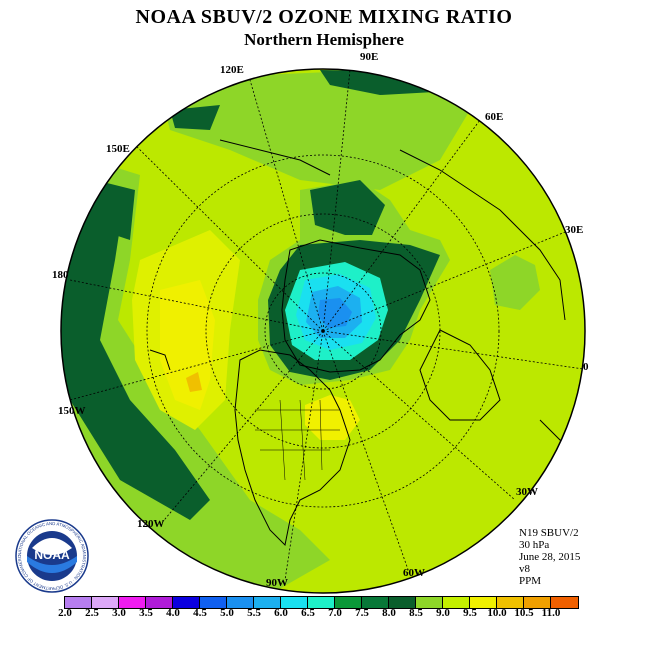 The height and width of the screenshot is (648, 648). What do you see at coordinates (119, 613) in the screenshot?
I see `legend-tick-label: 3.0` at bounding box center [119, 613].